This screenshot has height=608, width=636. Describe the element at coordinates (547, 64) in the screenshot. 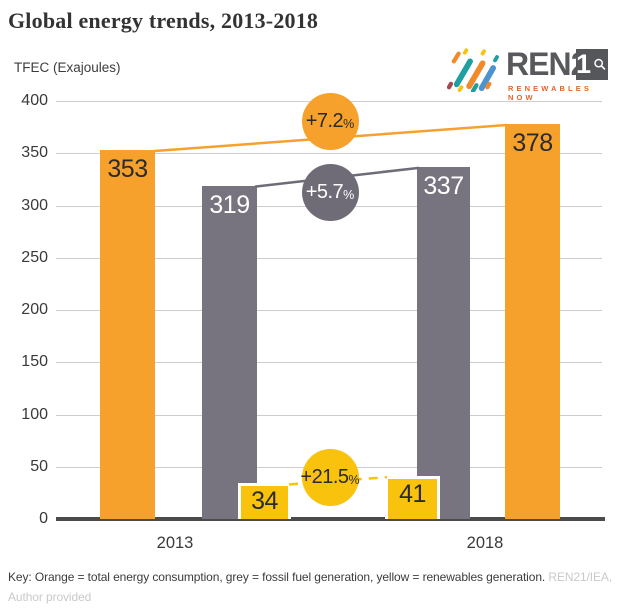

I see `logo-text: REN2` at that location.